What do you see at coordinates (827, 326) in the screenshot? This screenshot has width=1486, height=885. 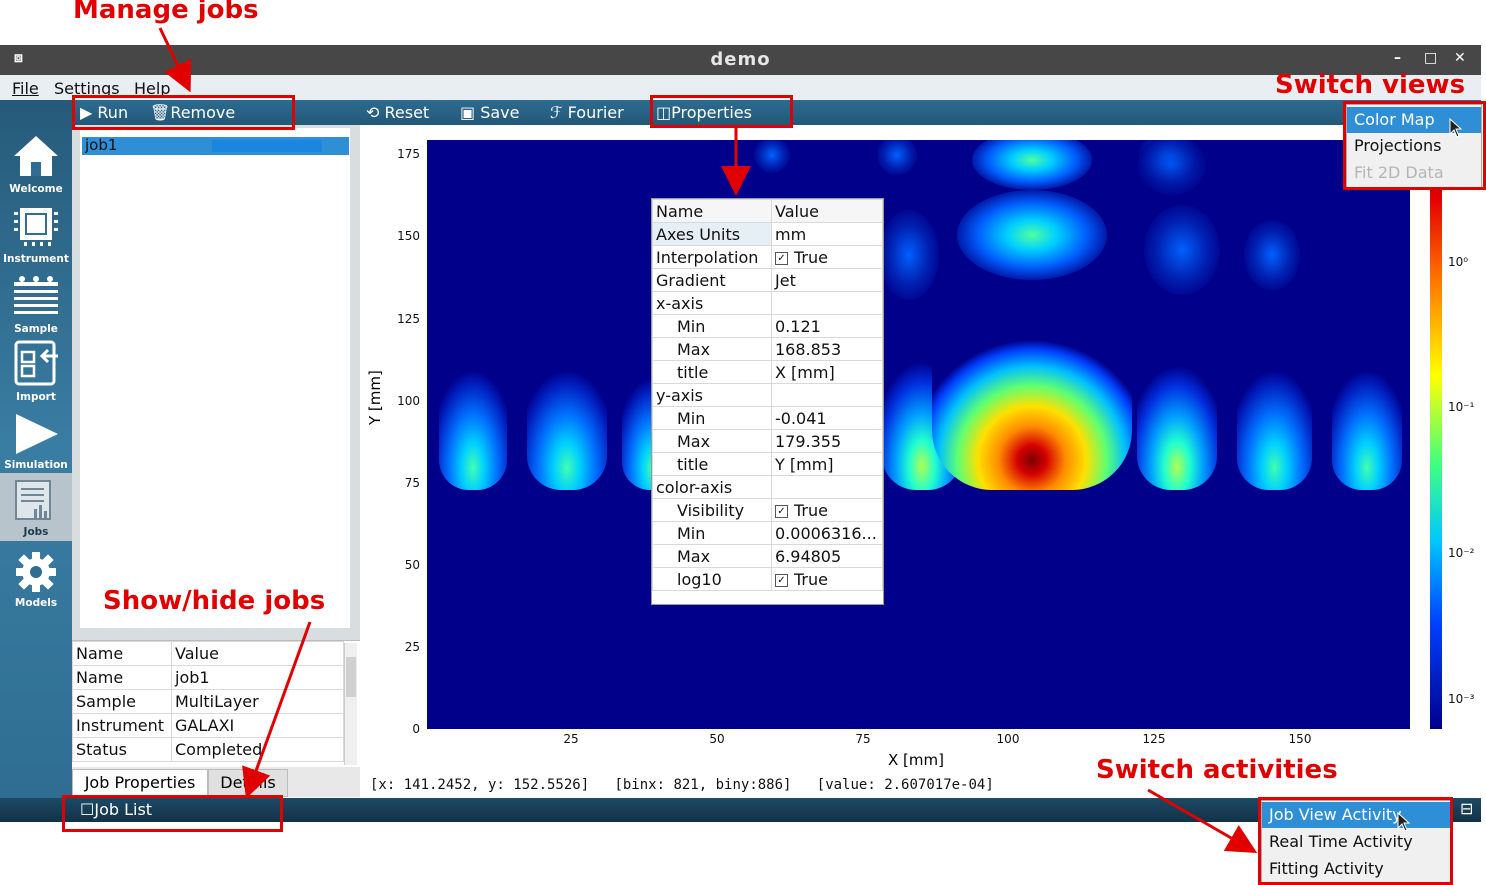 I see `property-value: 0.121` at bounding box center [827, 326].